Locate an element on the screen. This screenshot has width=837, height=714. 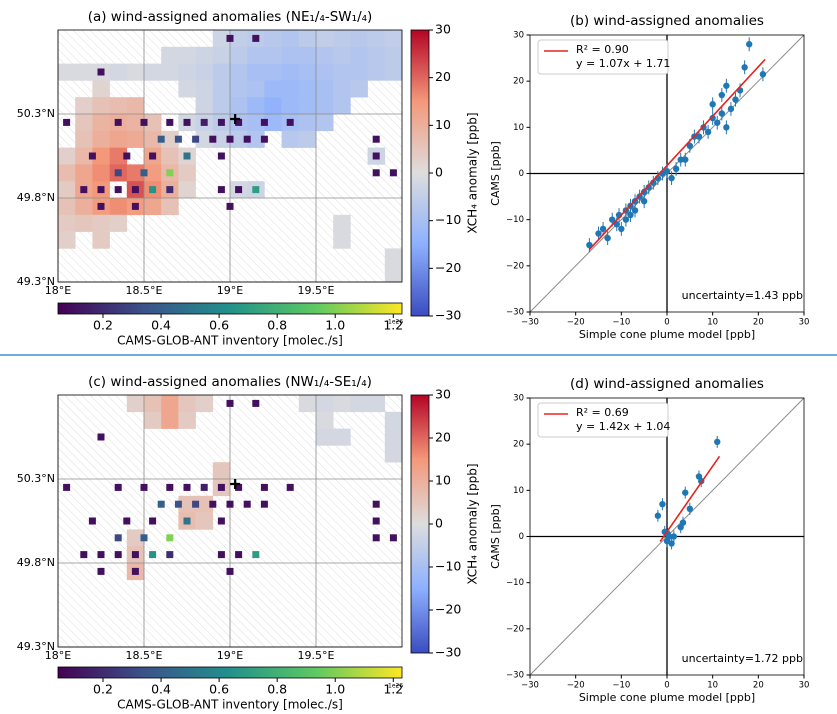
colorbar-tick-label: 0.8 is located at coordinates (277, 689).